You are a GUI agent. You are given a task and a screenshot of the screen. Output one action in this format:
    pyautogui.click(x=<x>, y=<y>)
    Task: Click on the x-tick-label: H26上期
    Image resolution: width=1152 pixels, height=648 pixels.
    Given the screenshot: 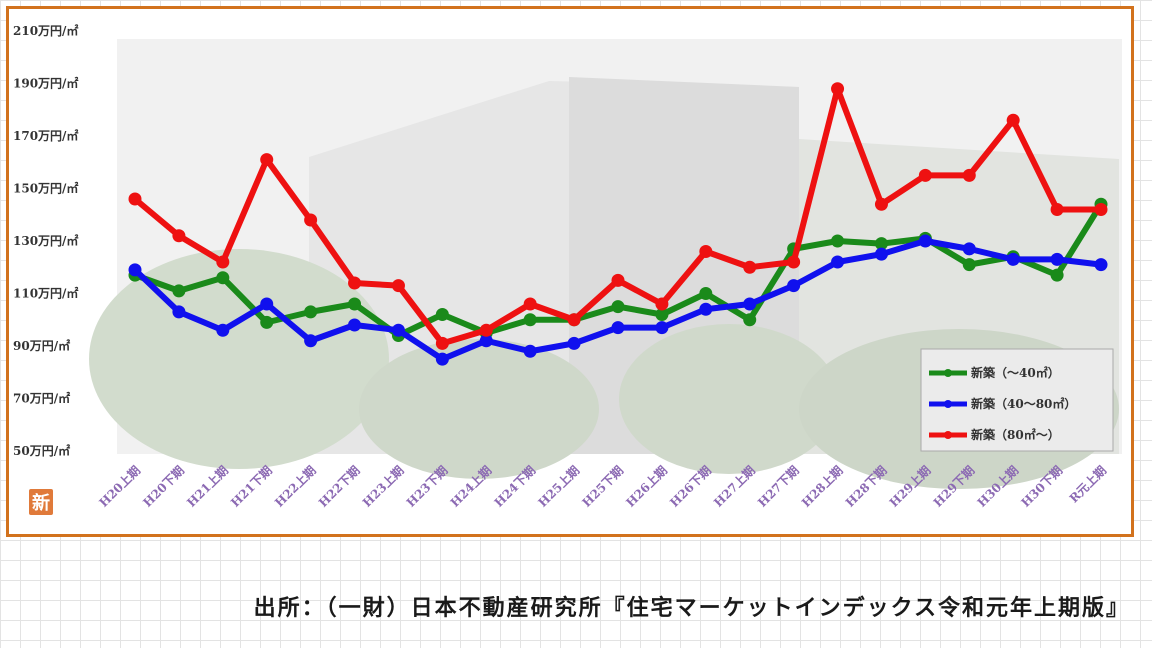 What is the action you would take?
    pyautogui.click(x=646, y=486)
    